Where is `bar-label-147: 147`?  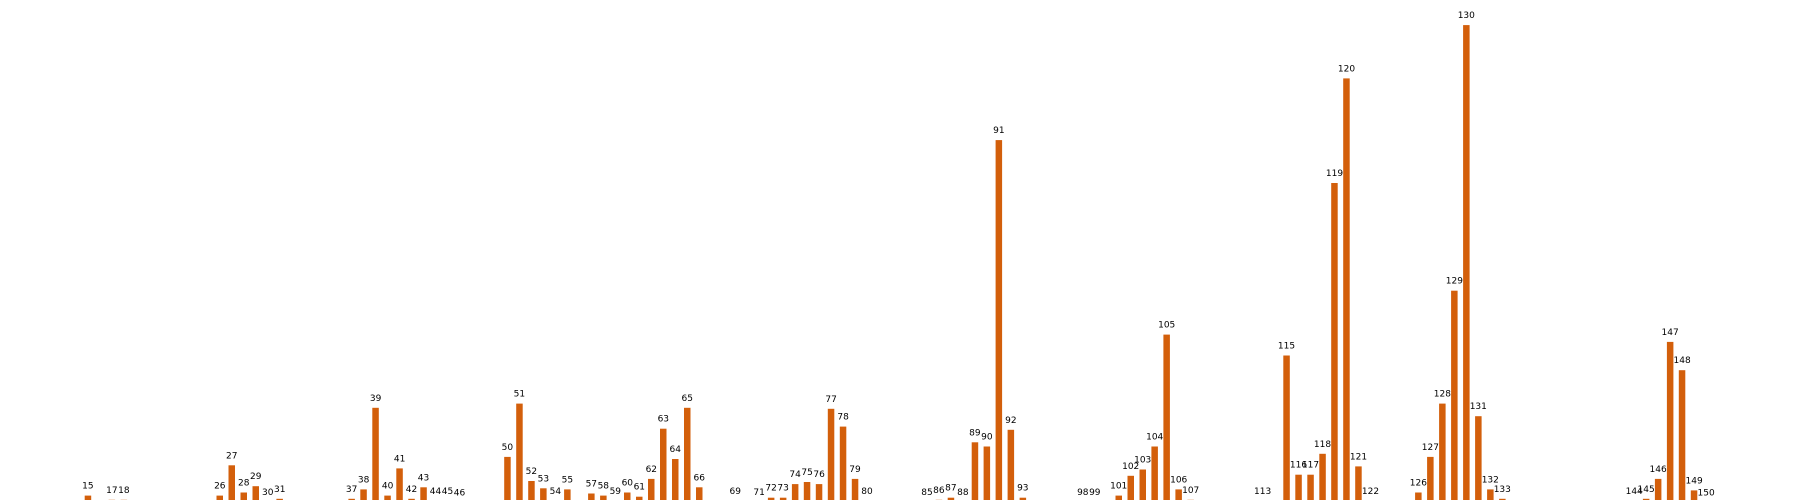 bar-label-147: 147 is located at coordinates (1670, 333).